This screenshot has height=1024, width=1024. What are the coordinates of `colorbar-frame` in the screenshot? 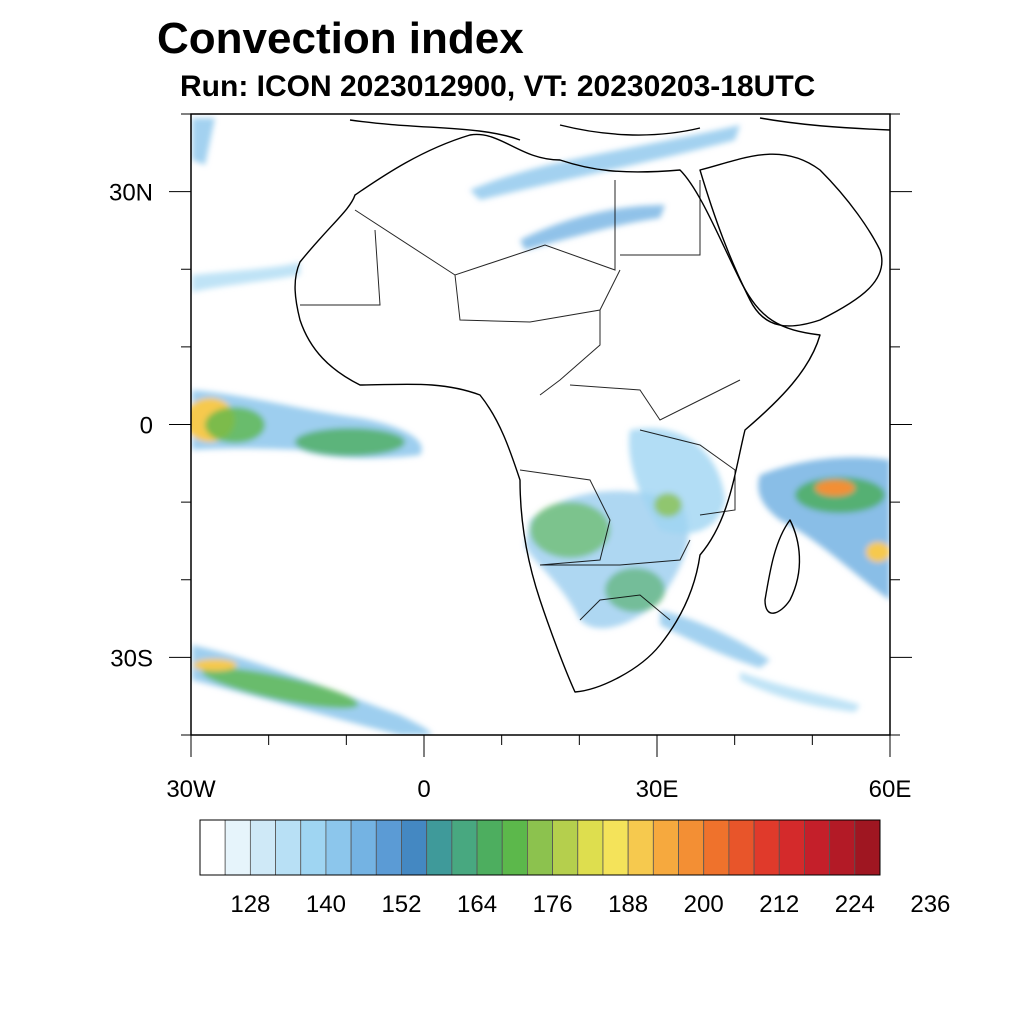 It's located at (540, 847).